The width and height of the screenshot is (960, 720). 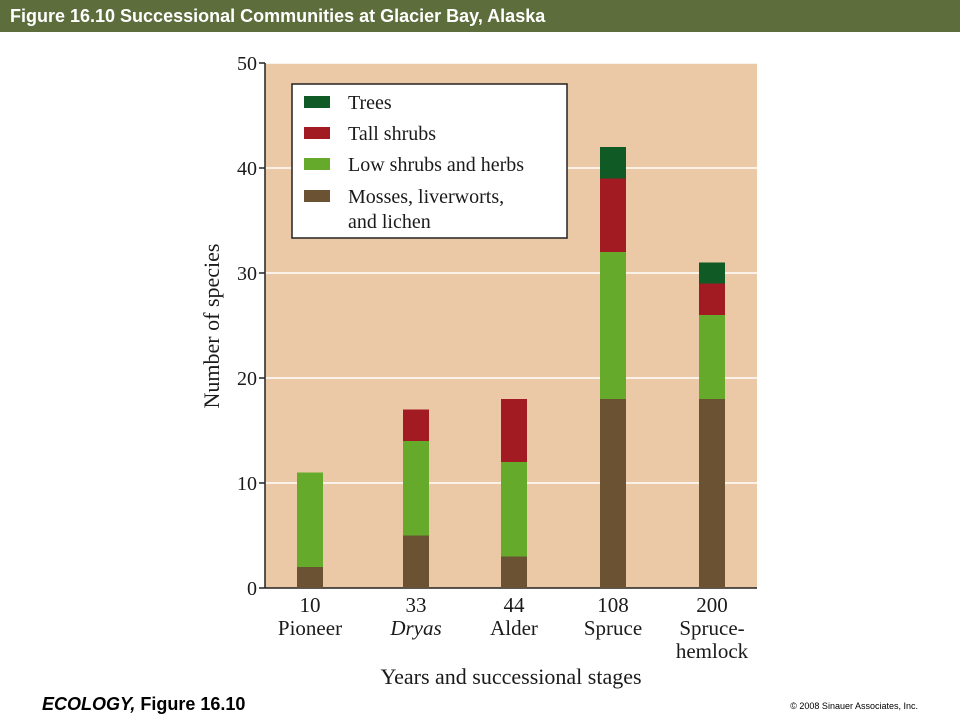 I want to click on y-axis-title: Number of species, so click(x=211, y=326).